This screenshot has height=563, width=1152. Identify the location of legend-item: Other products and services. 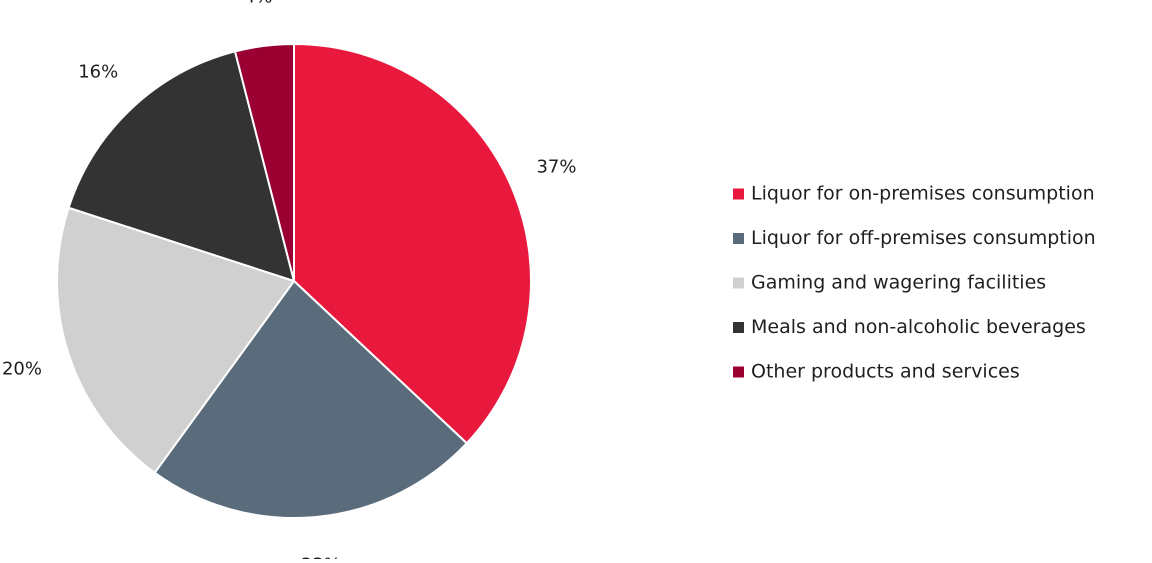
(876, 372).